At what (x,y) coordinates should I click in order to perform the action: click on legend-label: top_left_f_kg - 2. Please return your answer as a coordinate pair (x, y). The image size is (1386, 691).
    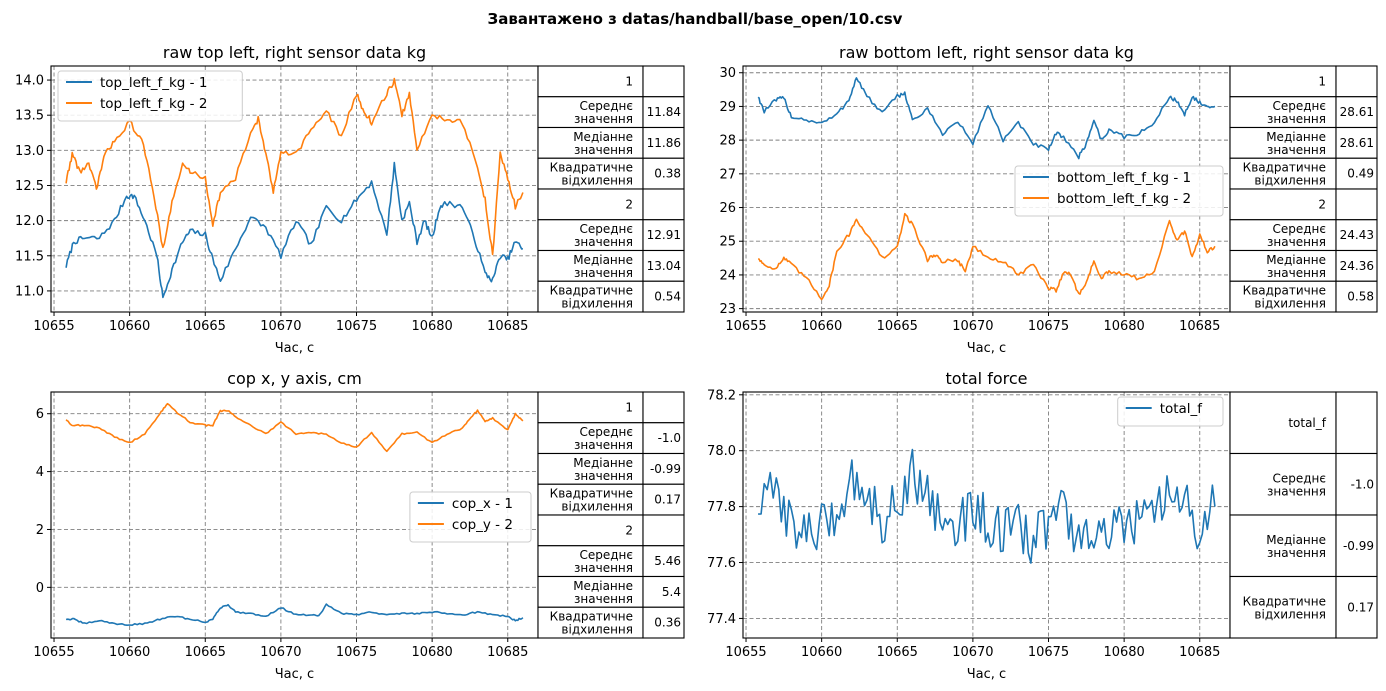
    Looking at the image, I should click on (153, 104).